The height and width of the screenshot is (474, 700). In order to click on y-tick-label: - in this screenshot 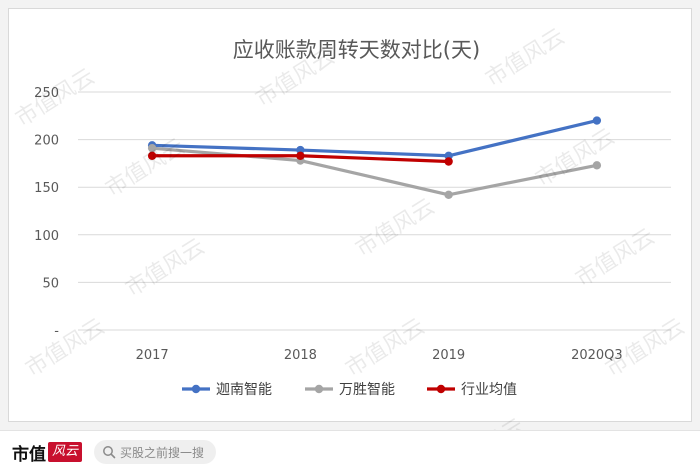, I will do `click(56, 331)`.